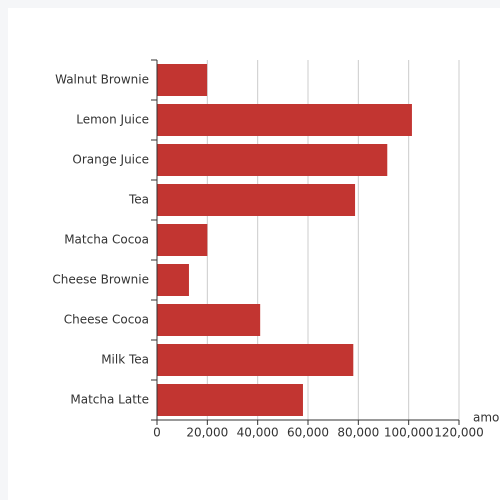  What do you see at coordinates (486, 418) in the screenshot?
I see `x-axis-label: amount` at bounding box center [486, 418].